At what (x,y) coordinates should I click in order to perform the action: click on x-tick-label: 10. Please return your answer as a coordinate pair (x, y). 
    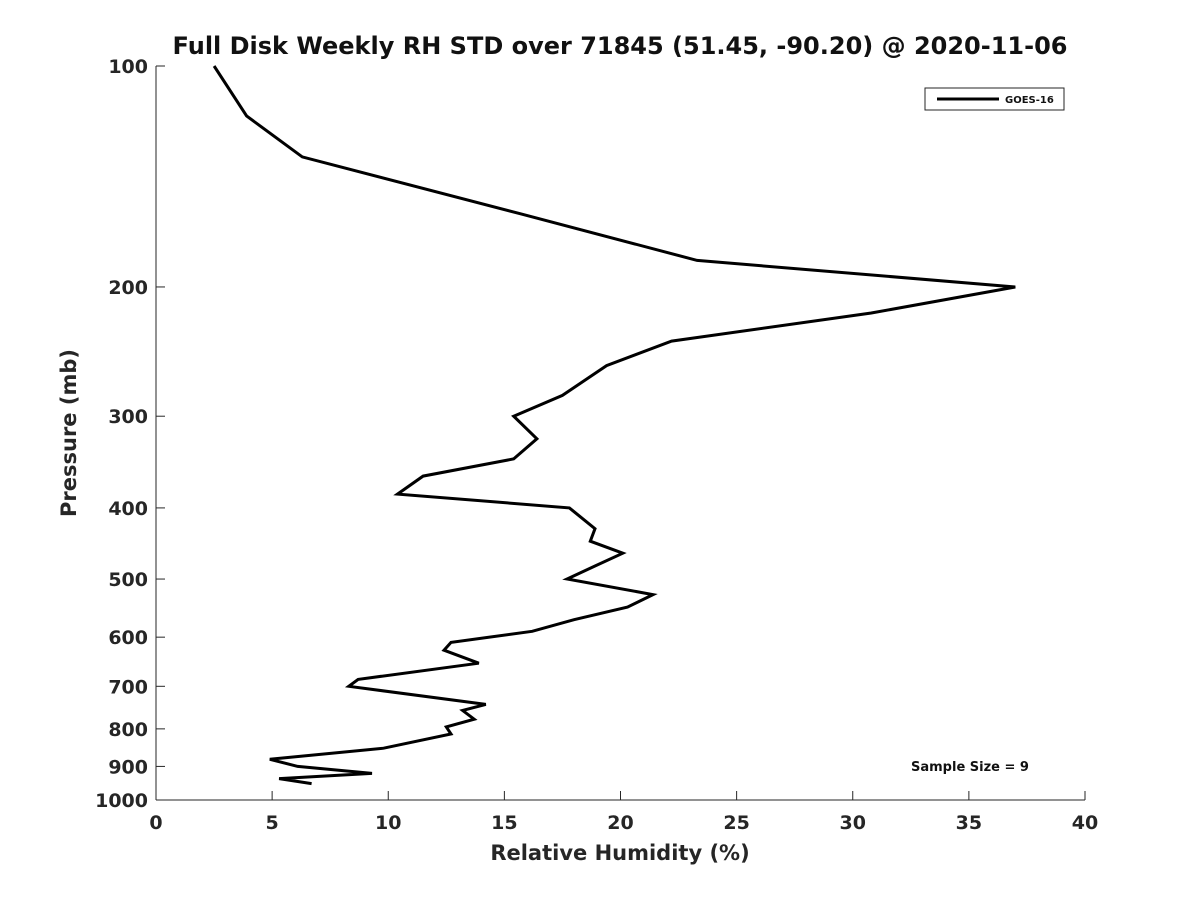
    Looking at the image, I should click on (388, 823).